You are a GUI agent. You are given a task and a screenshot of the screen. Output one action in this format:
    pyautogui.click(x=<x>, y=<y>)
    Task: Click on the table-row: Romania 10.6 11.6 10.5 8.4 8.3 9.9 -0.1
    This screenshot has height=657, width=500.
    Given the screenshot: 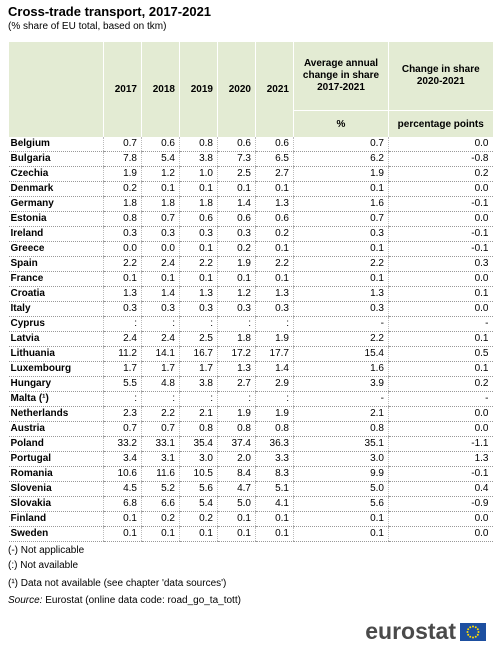 What is the action you would take?
    pyautogui.click(x=250, y=474)
    